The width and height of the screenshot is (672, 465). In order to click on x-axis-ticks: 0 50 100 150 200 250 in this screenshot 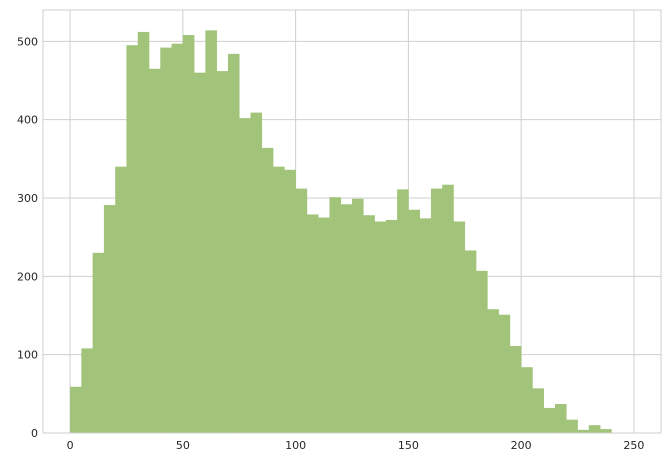, I will do `click(356, 445)`.